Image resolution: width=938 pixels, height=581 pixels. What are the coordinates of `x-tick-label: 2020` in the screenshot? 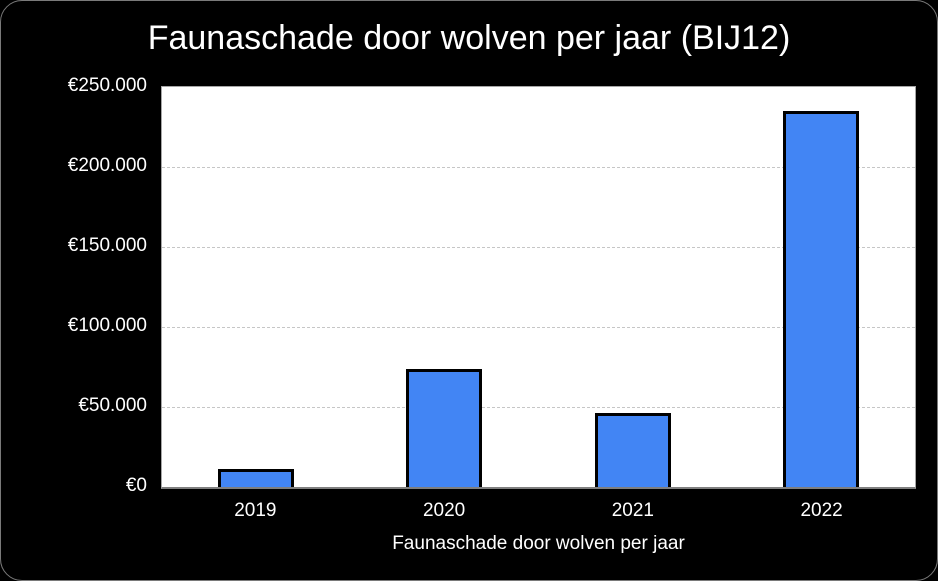 It's located at (444, 510).